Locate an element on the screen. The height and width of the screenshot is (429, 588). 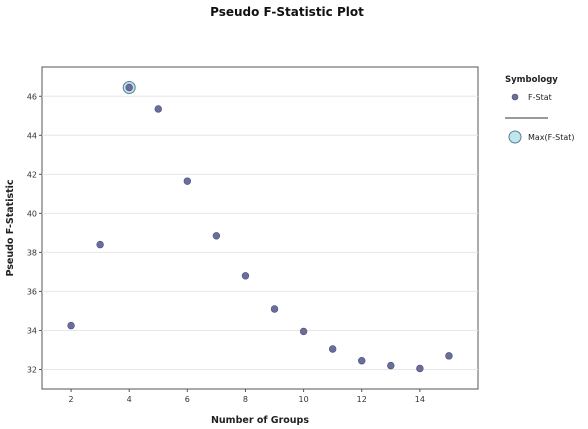
y-axis-label: Pseudo F-Statistic is located at coordinates (10, 227).